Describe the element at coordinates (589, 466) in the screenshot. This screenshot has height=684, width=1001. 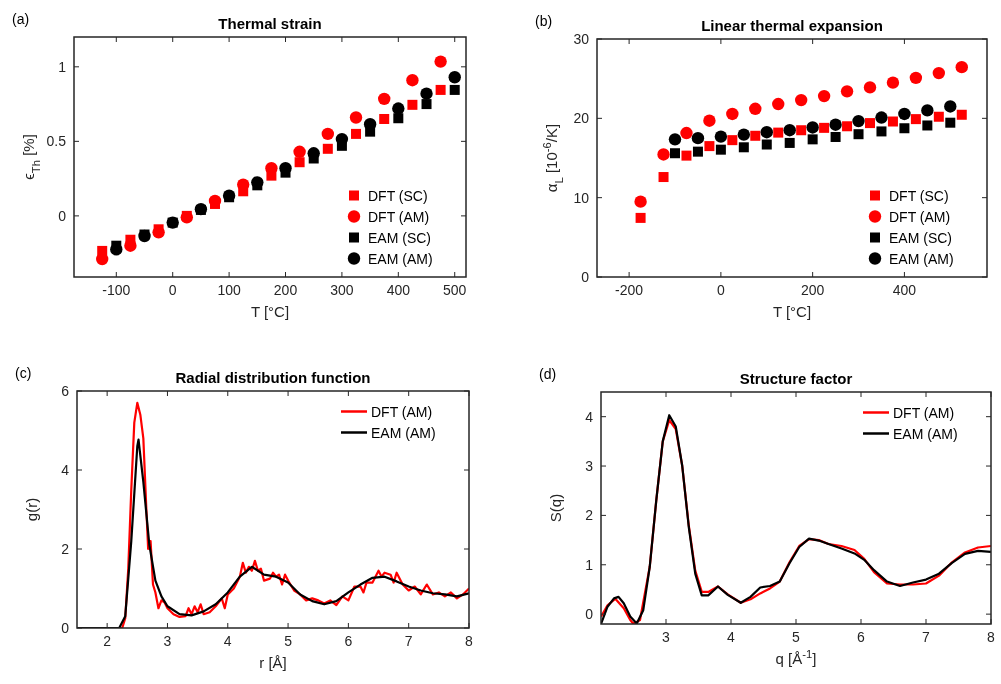
I see `y-tick-label: 3` at that location.